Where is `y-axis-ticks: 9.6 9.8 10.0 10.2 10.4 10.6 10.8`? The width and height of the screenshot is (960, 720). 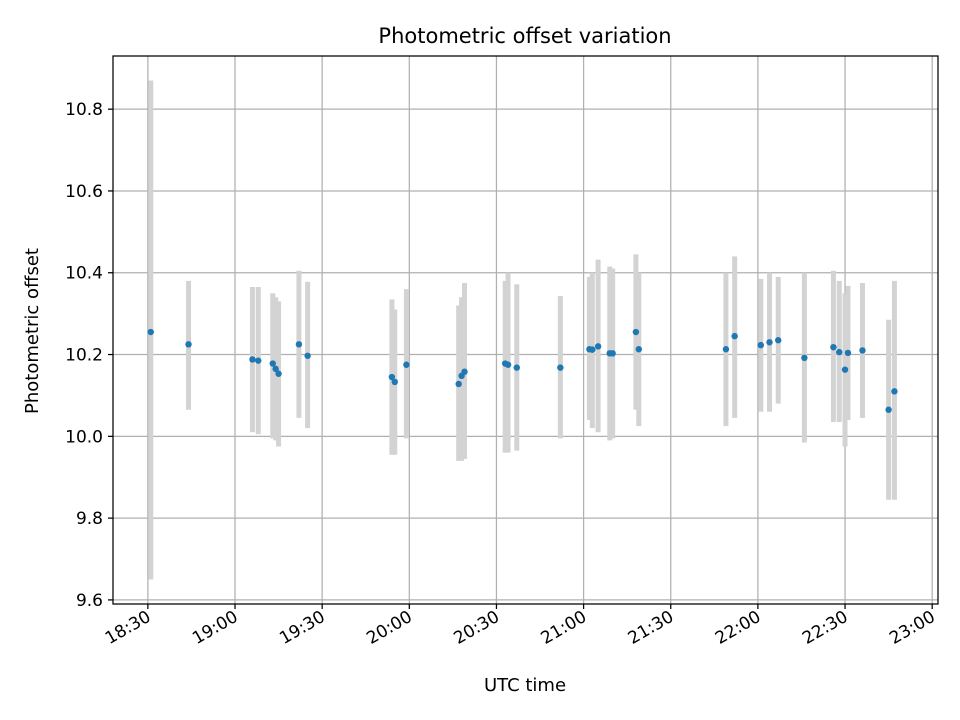 y-axis-ticks: 9.6 9.8 10.0 10.2 10.4 10.6 10.8 is located at coordinates (89, 355).